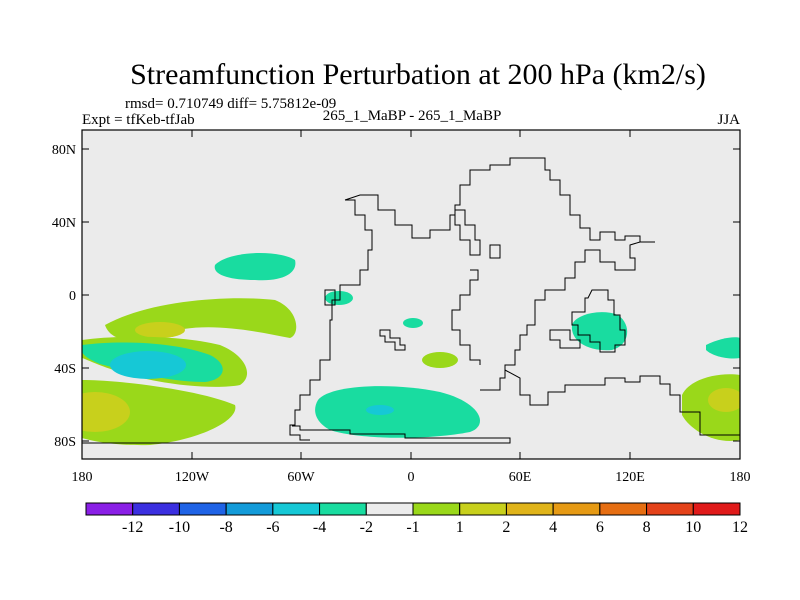 This screenshot has width=800, height=600. I want to click on colorbar-label: 6, so click(600, 527).